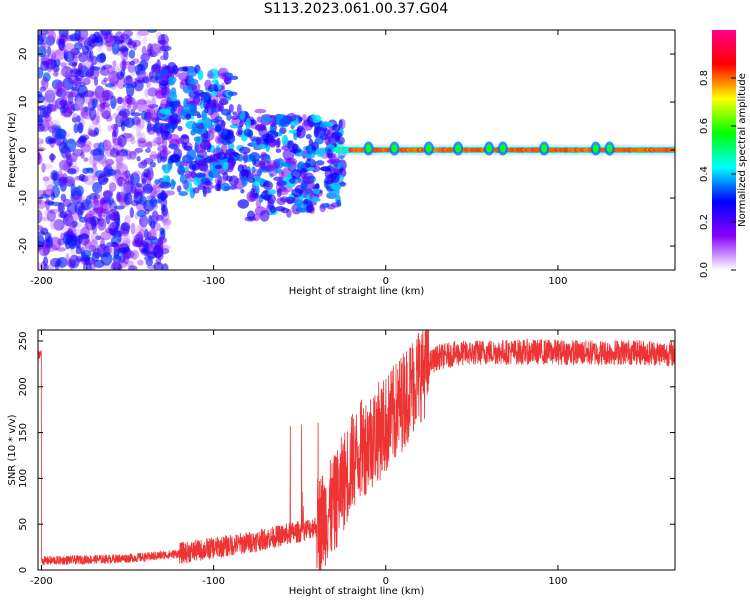  What do you see at coordinates (368, 148) in the screenshot?
I see `heatmap-bump-core` at bounding box center [368, 148].